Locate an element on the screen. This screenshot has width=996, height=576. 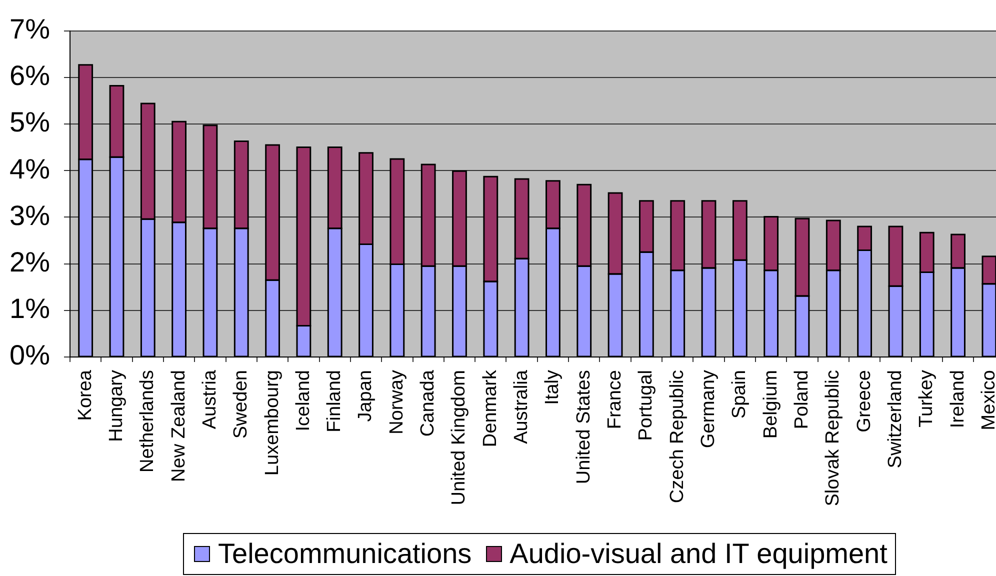
x-tick-label: Norway is located at coordinates (397, 402).